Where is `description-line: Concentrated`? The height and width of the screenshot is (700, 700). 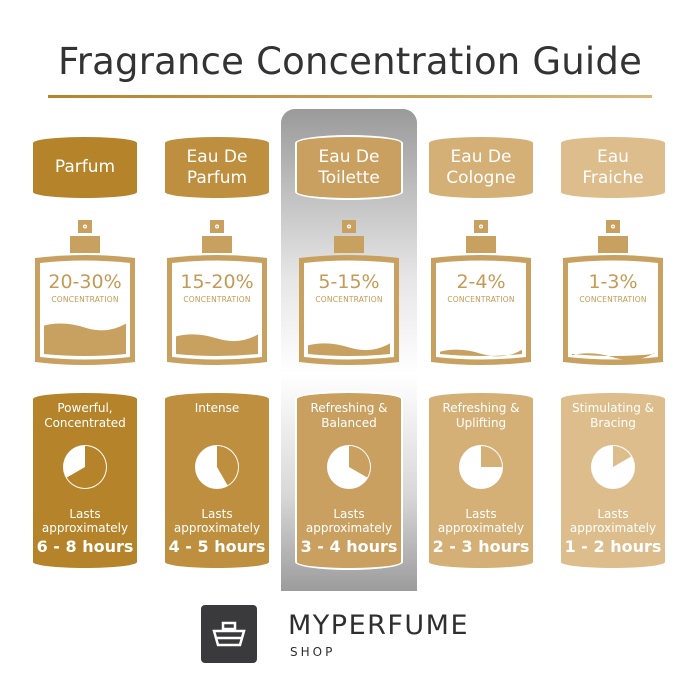 description-line: Concentrated is located at coordinates (85, 423).